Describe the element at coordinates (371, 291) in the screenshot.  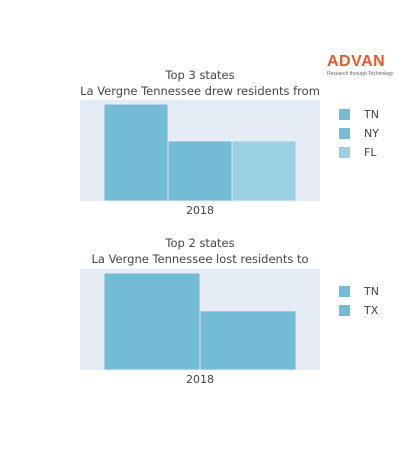
I see `chart-outflow-legend-label-tn: TN` at that location.